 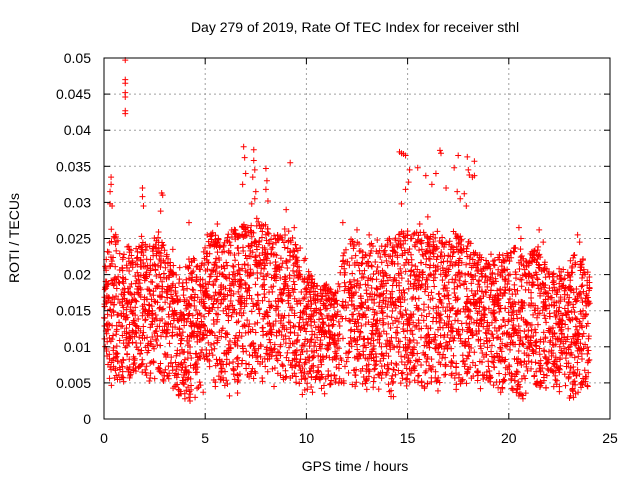 I want to click on y-tick-label: 0.025, so click(x=73, y=239).